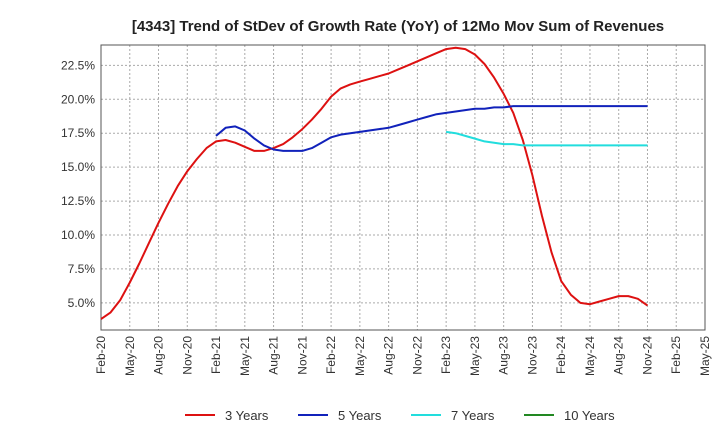  Describe the element at coordinates (78, 65) in the screenshot. I see `y-tick-label: 22.5%` at that location.